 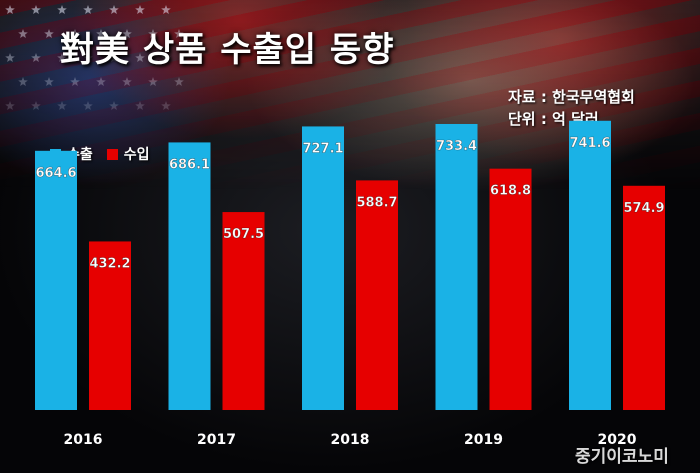 I want to click on data-label-export-2018: 727.1, so click(x=322, y=148).